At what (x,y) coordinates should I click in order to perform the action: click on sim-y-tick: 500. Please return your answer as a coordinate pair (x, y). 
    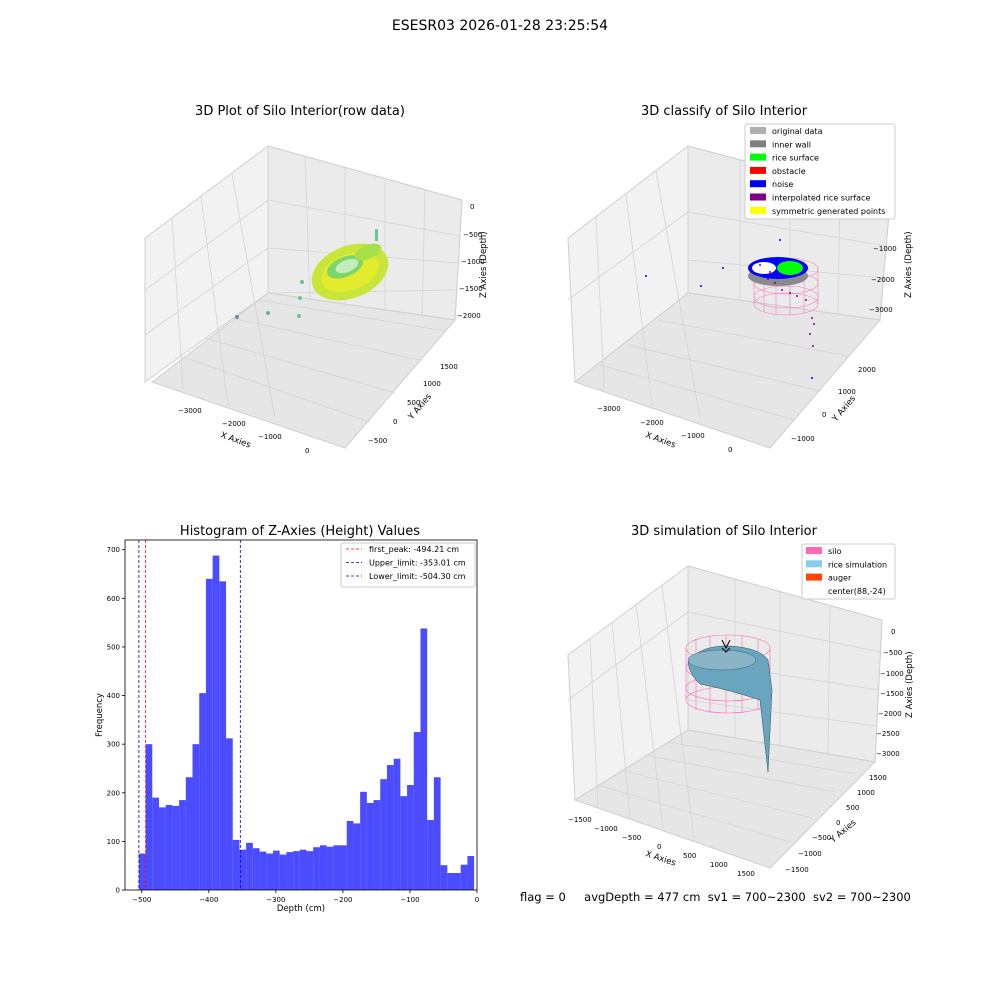
    Looking at the image, I should click on (852, 808).